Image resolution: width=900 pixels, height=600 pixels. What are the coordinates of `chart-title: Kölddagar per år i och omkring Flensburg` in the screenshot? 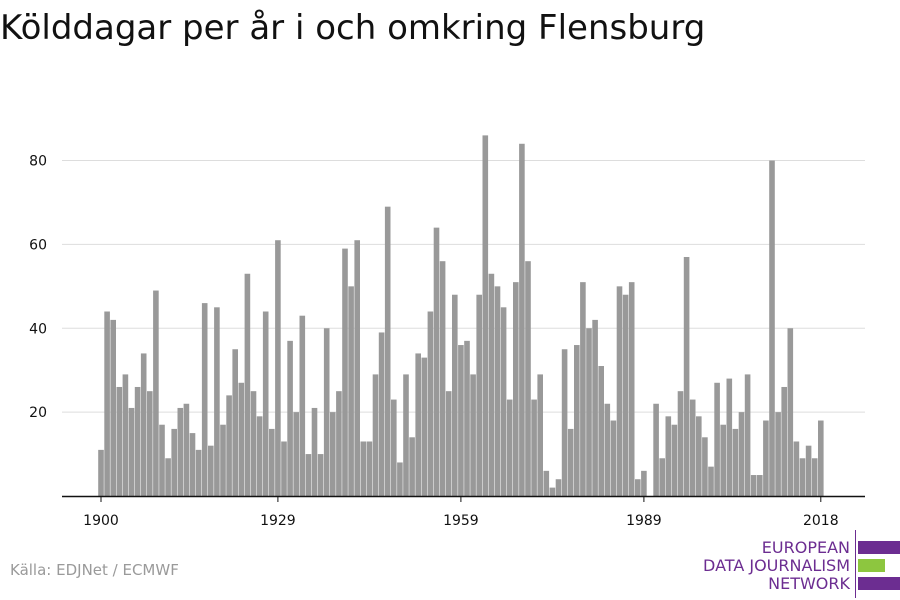 It's located at (353, 28).